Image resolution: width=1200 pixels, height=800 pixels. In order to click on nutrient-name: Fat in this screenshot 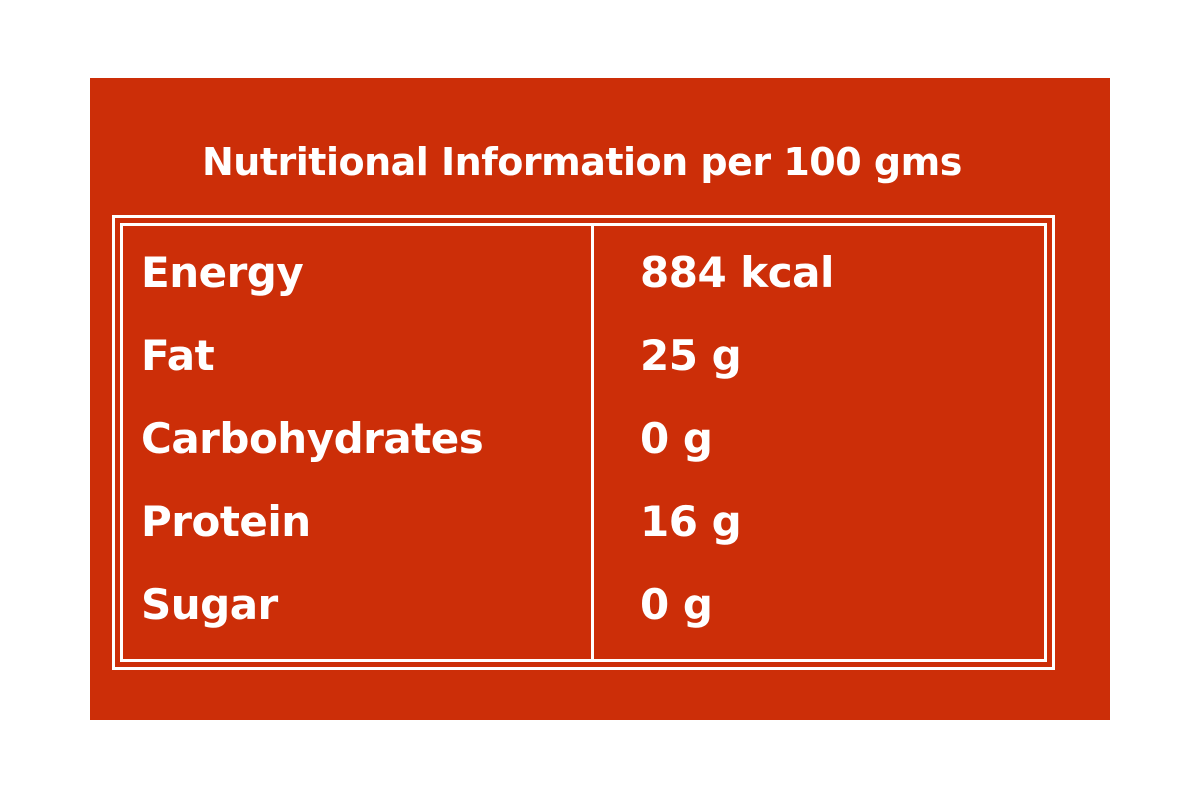, I will do `click(178, 355)`.